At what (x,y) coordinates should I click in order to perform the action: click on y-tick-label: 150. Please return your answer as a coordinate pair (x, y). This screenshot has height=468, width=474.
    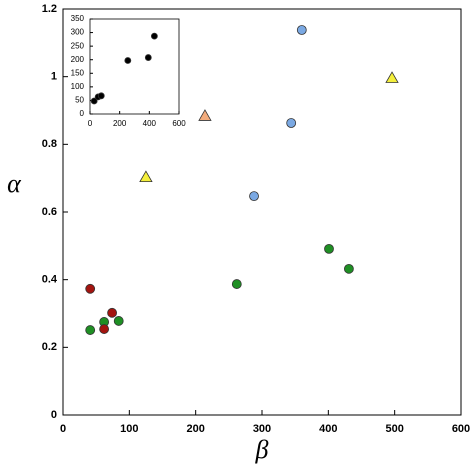
    Looking at the image, I should click on (78, 72).